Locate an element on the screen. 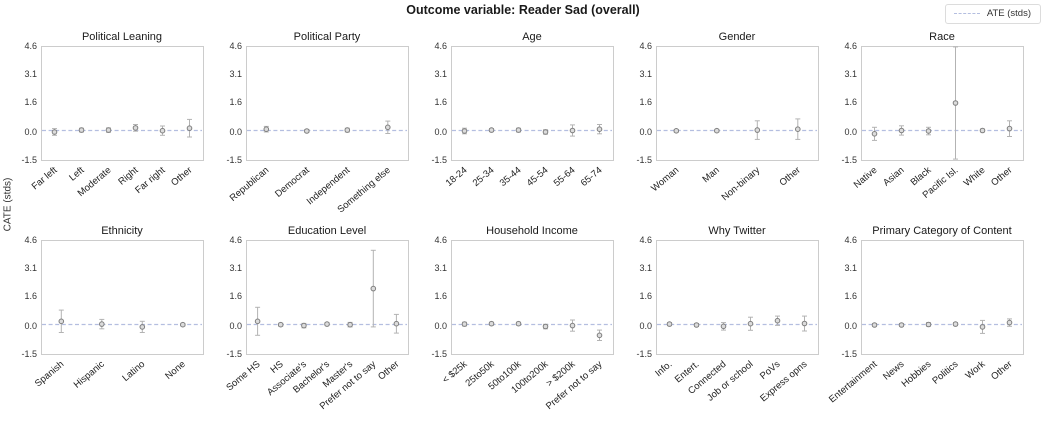 The image size is (1046, 421). subplot-title: Education Level is located at coordinates (327, 231).